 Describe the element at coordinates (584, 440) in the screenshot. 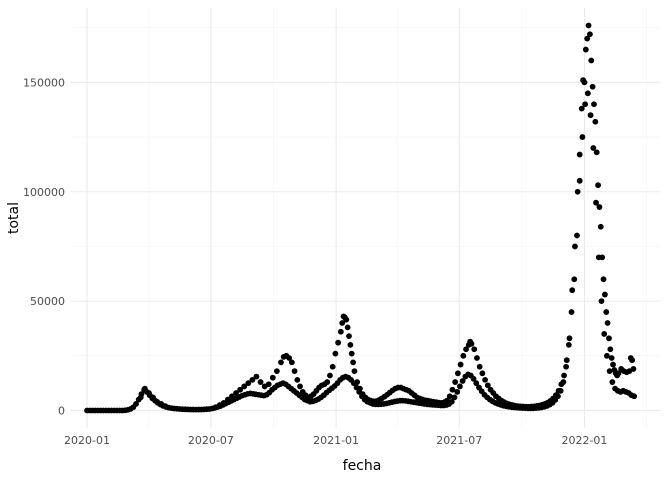

I see `x-tick-label: 2022-01` at that location.